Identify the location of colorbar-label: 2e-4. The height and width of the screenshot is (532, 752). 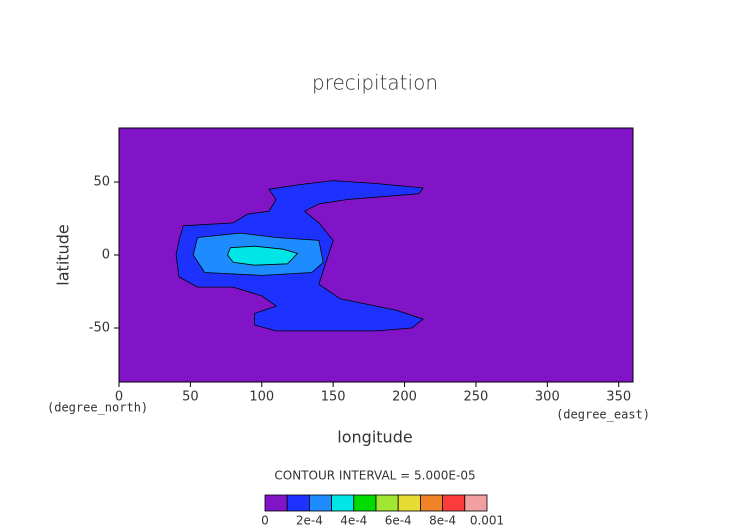
(309, 521).